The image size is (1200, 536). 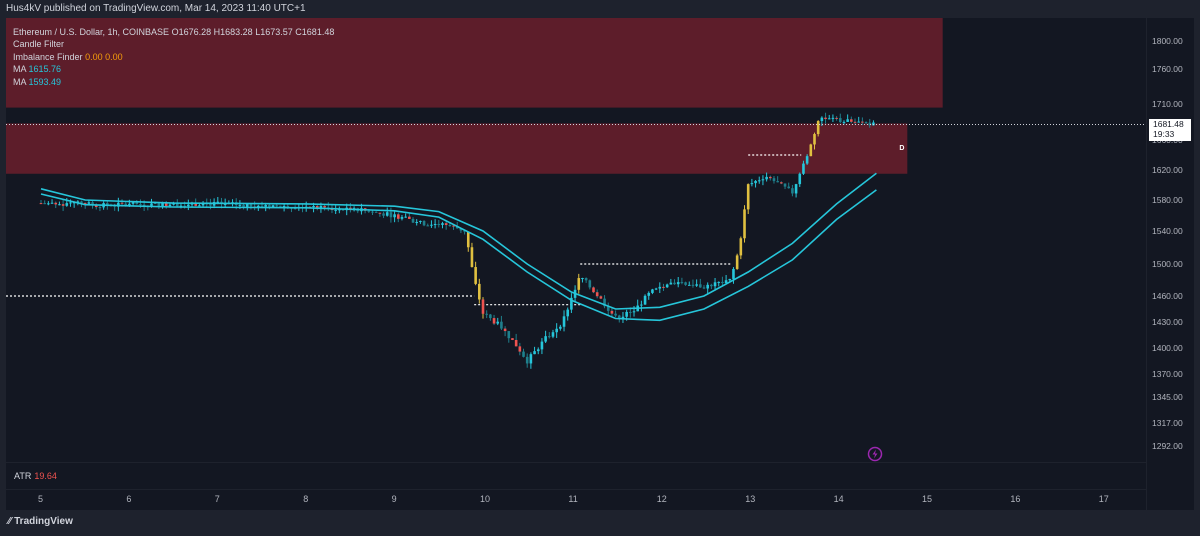 I want to click on imbalance-value-1: 0.00, so click(x=94, y=56).